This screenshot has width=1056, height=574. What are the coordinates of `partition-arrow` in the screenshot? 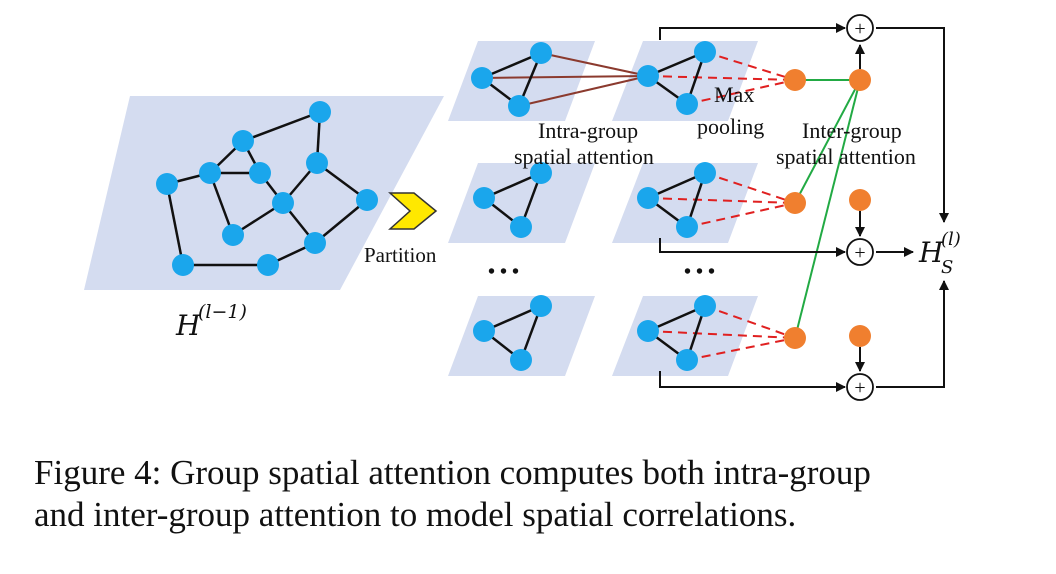 It's located at (413, 211).